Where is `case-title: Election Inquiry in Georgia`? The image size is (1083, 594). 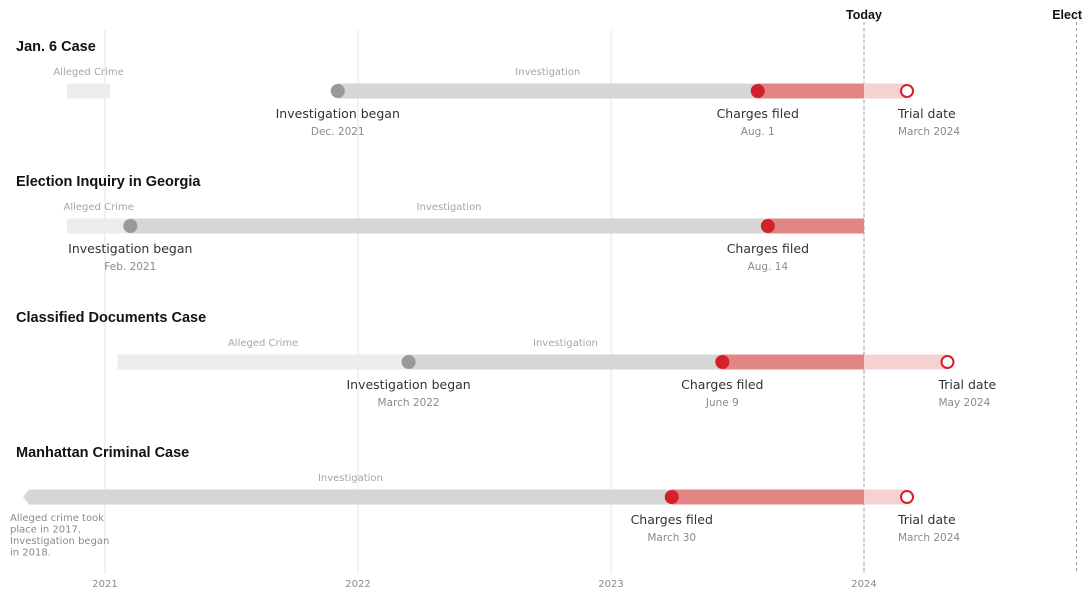
case-title: Election Inquiry in Georgia is located at coordinates (108, 182).